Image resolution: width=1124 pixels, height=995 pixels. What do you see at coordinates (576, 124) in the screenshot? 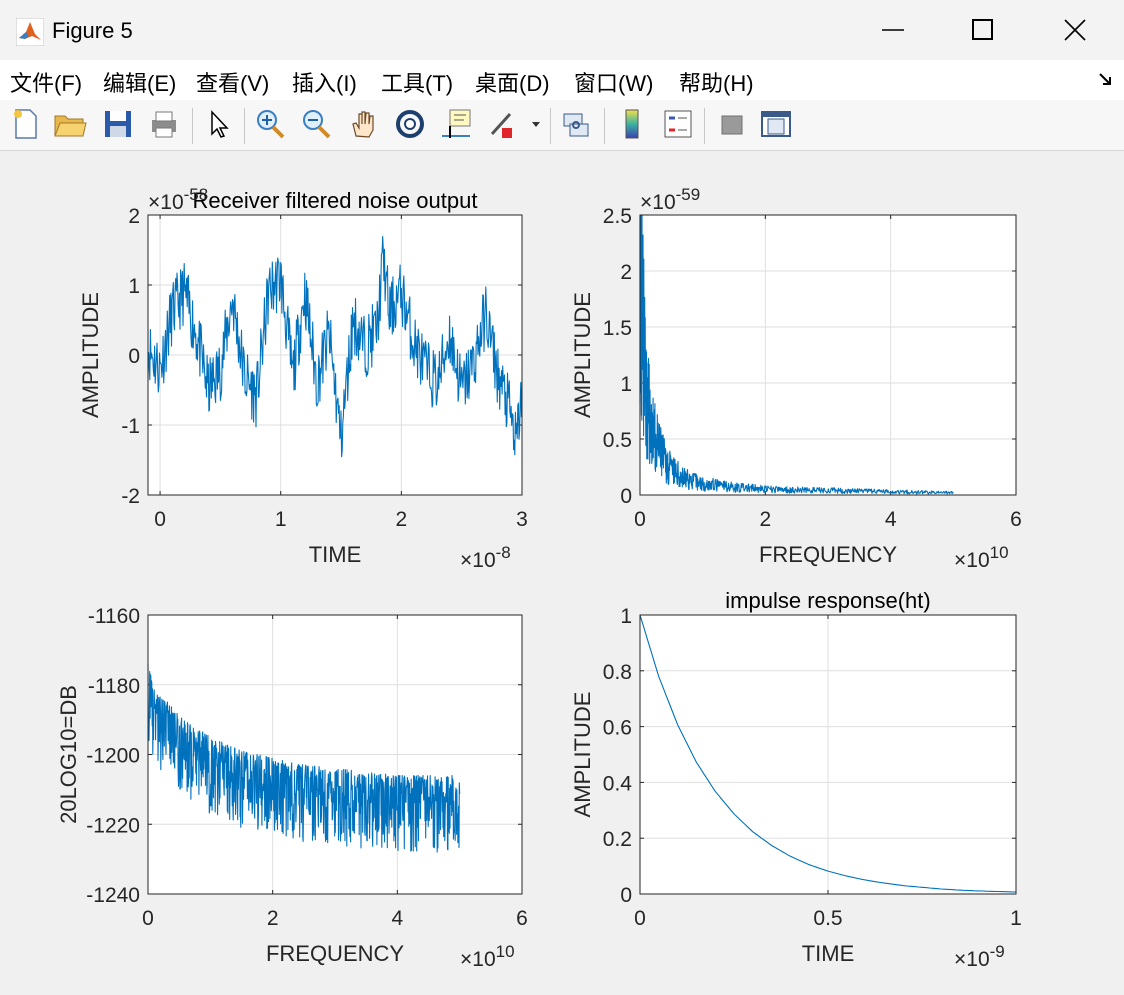
I see `link-plot-icon` at bounding box center [576, 124].